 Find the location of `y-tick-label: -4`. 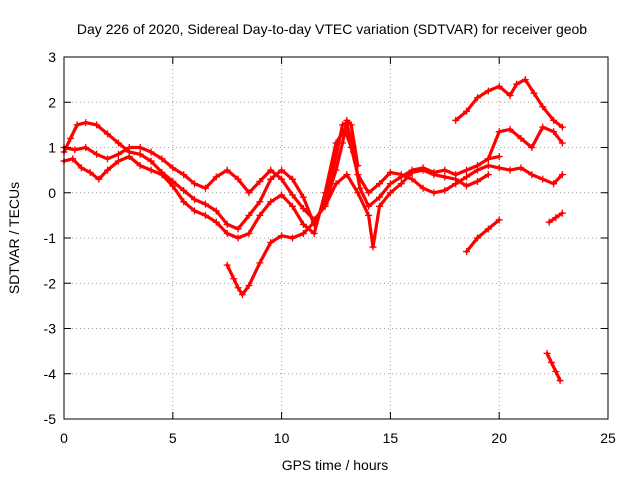

y-tick-label: -4 is located at coordinates (50, 374).